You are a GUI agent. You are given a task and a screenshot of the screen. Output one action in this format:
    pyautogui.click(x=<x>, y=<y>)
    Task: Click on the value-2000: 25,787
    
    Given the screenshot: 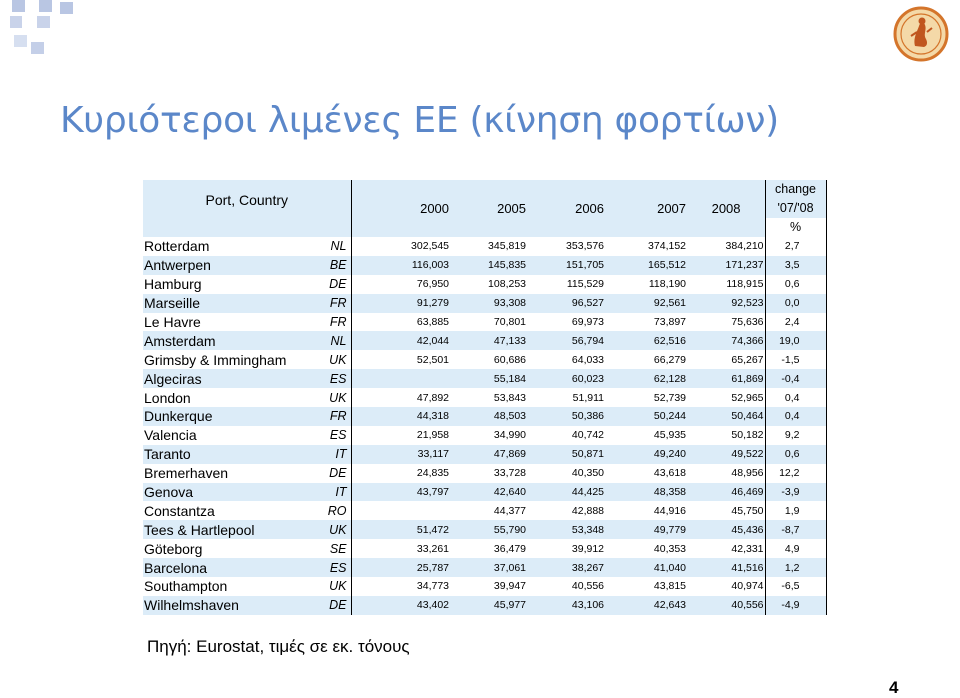 What is the action you would take?
    pyautogui.click(x=400, y=568)
    